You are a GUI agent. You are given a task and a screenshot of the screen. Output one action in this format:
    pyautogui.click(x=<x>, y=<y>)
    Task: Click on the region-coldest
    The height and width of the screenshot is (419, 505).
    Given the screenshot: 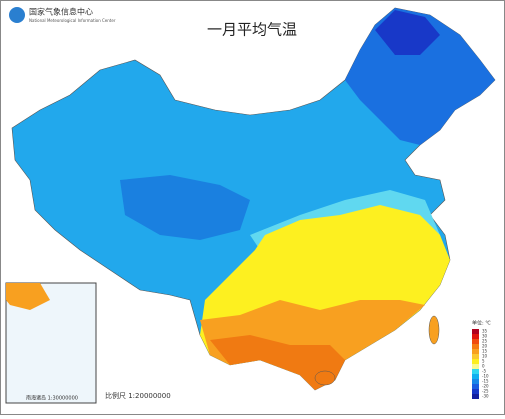 What is the action you would take?
    pyautogui.click(x=407, y=32)
    